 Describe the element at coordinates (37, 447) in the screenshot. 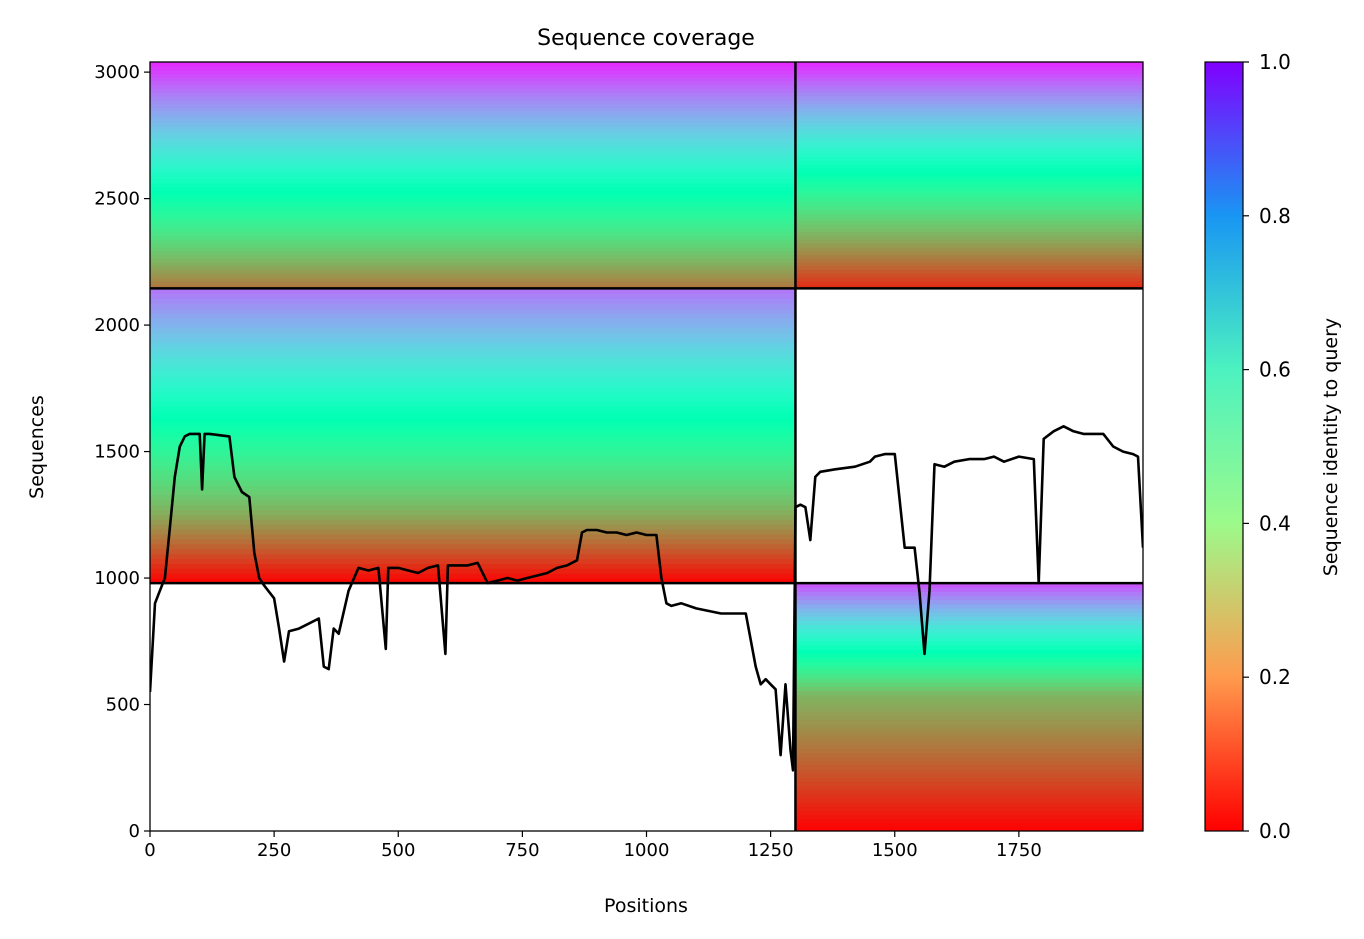

I see `y-axis-label: Sequences` at that location.